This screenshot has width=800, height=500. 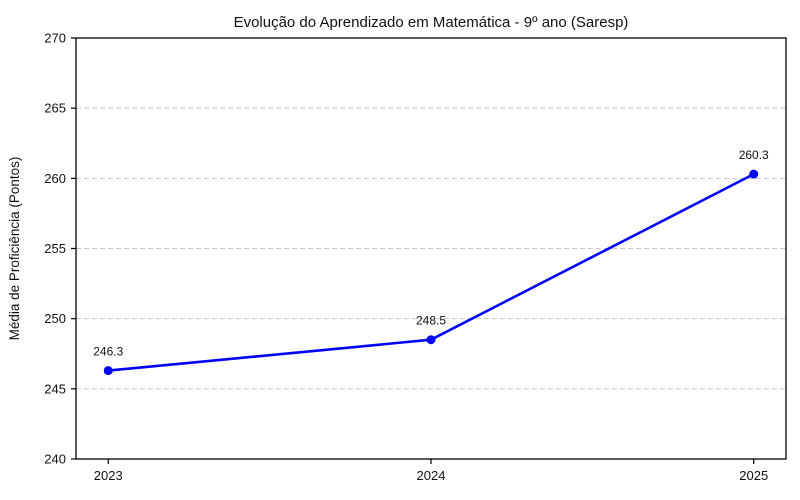 What do you see at coordinates (55, 388) in the screenshot?
I see `y-tick-label: 245` at bounding box center [55, 388].